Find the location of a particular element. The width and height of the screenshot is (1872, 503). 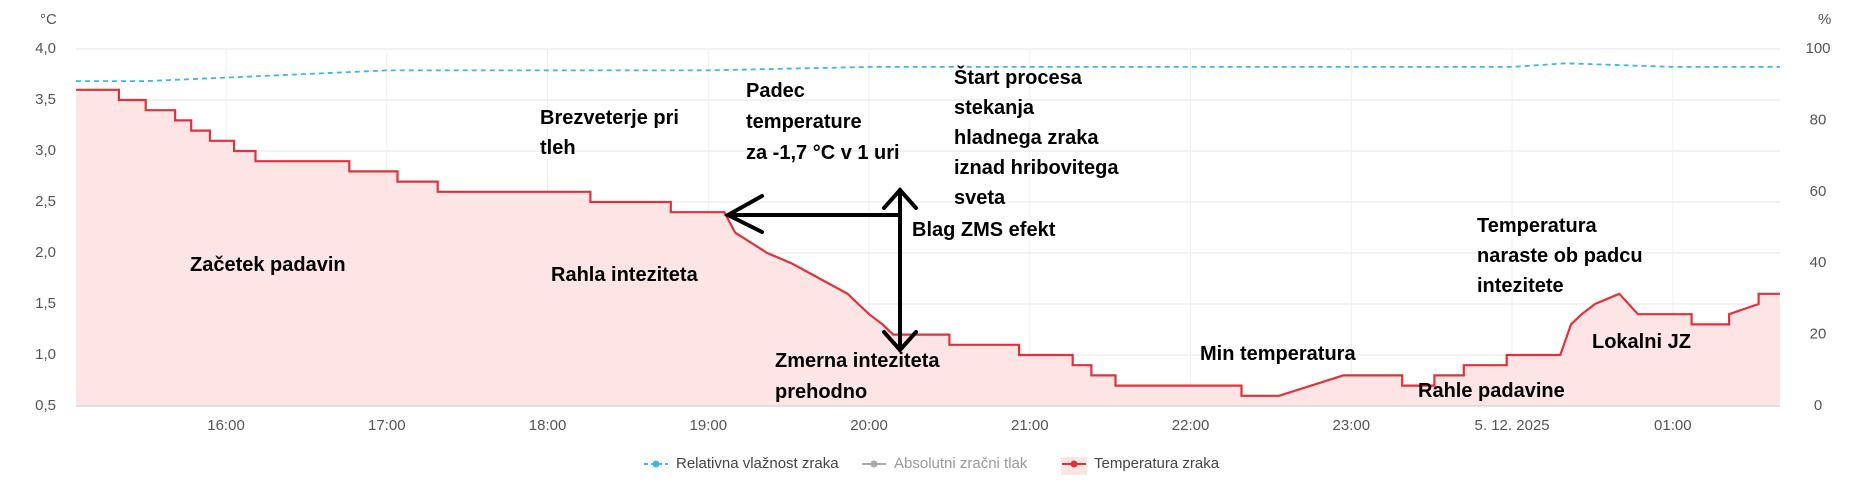

x-tick-label: 16:00 is located at coordinates (226, 425).